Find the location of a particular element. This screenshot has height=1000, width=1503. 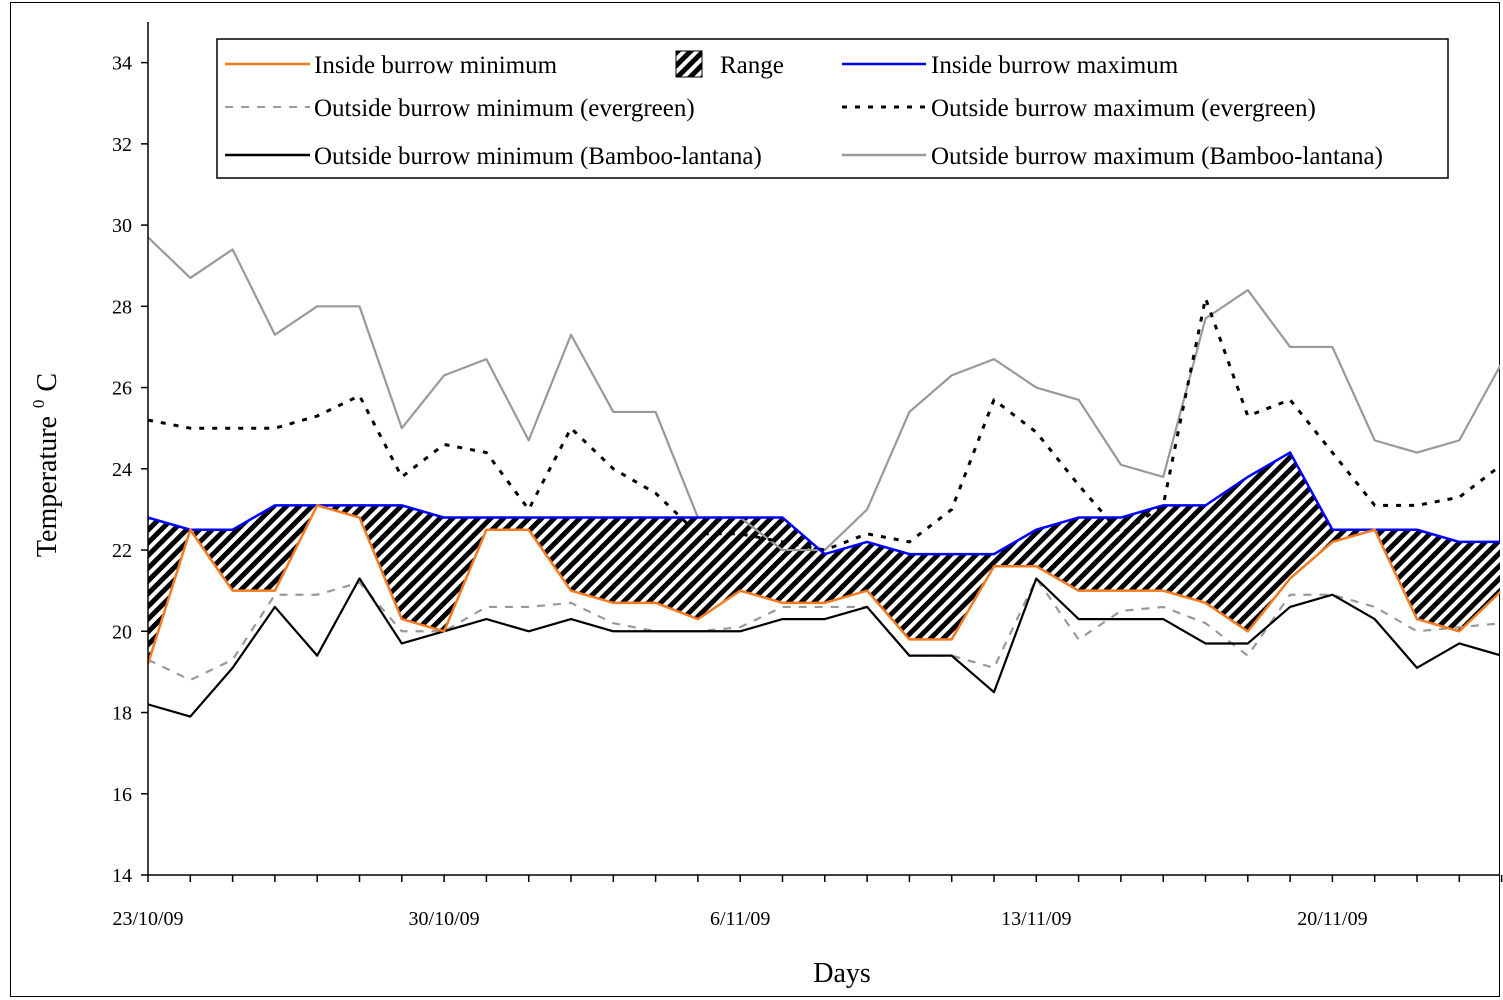

y-tick-label-16: 16 is located at coordinates (122, 795).